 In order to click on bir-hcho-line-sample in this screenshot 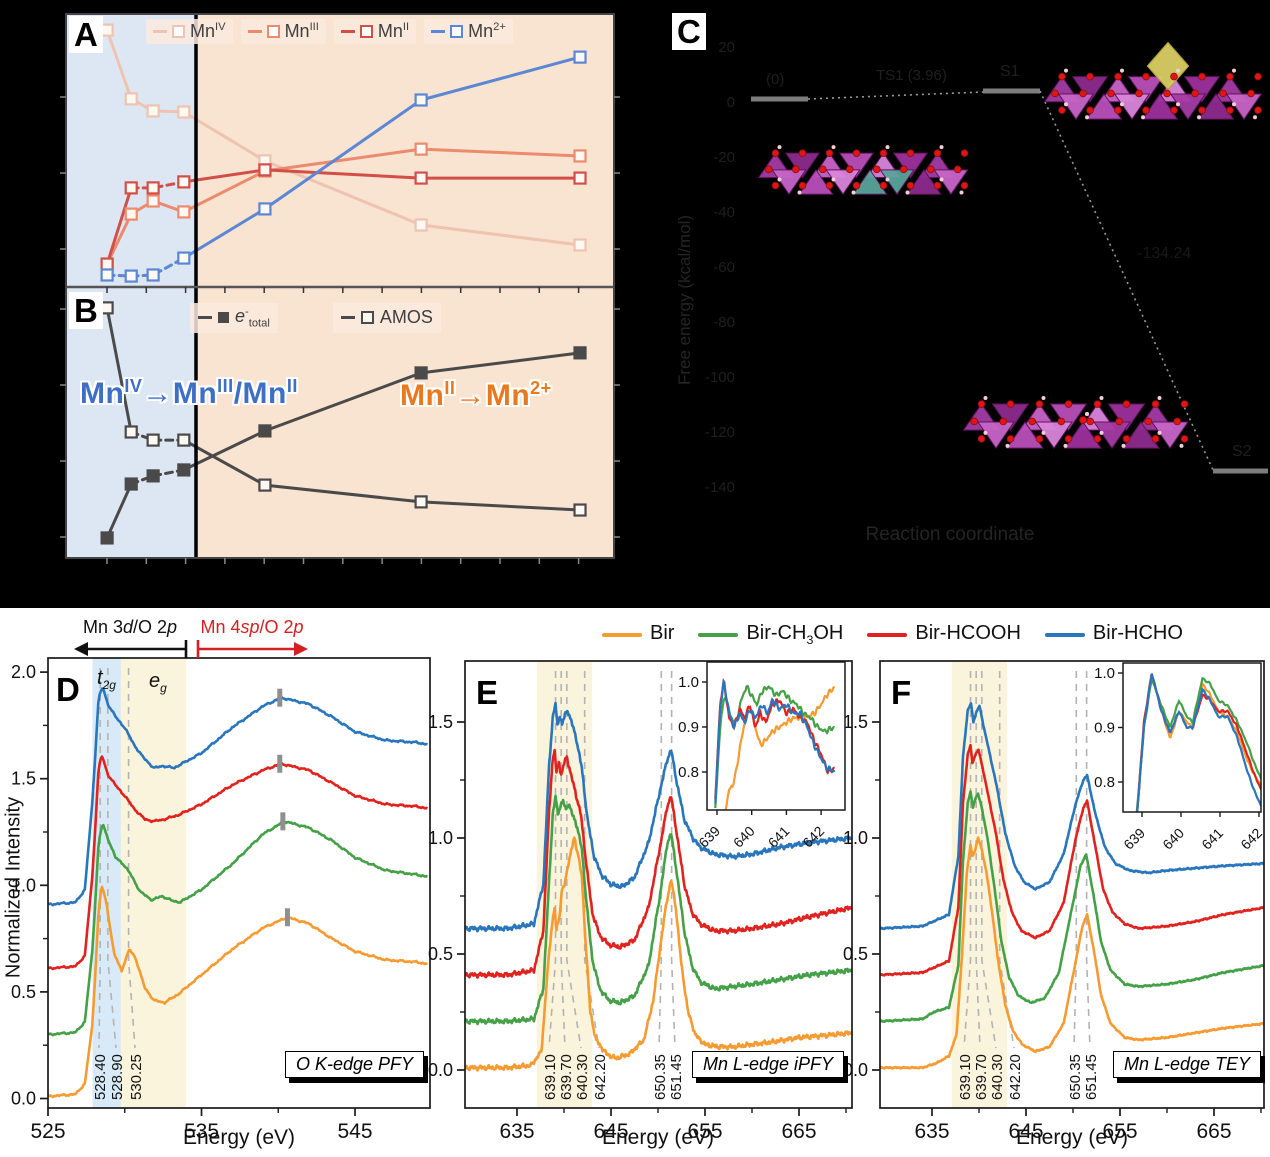, I will do `click(1064, 634)`.